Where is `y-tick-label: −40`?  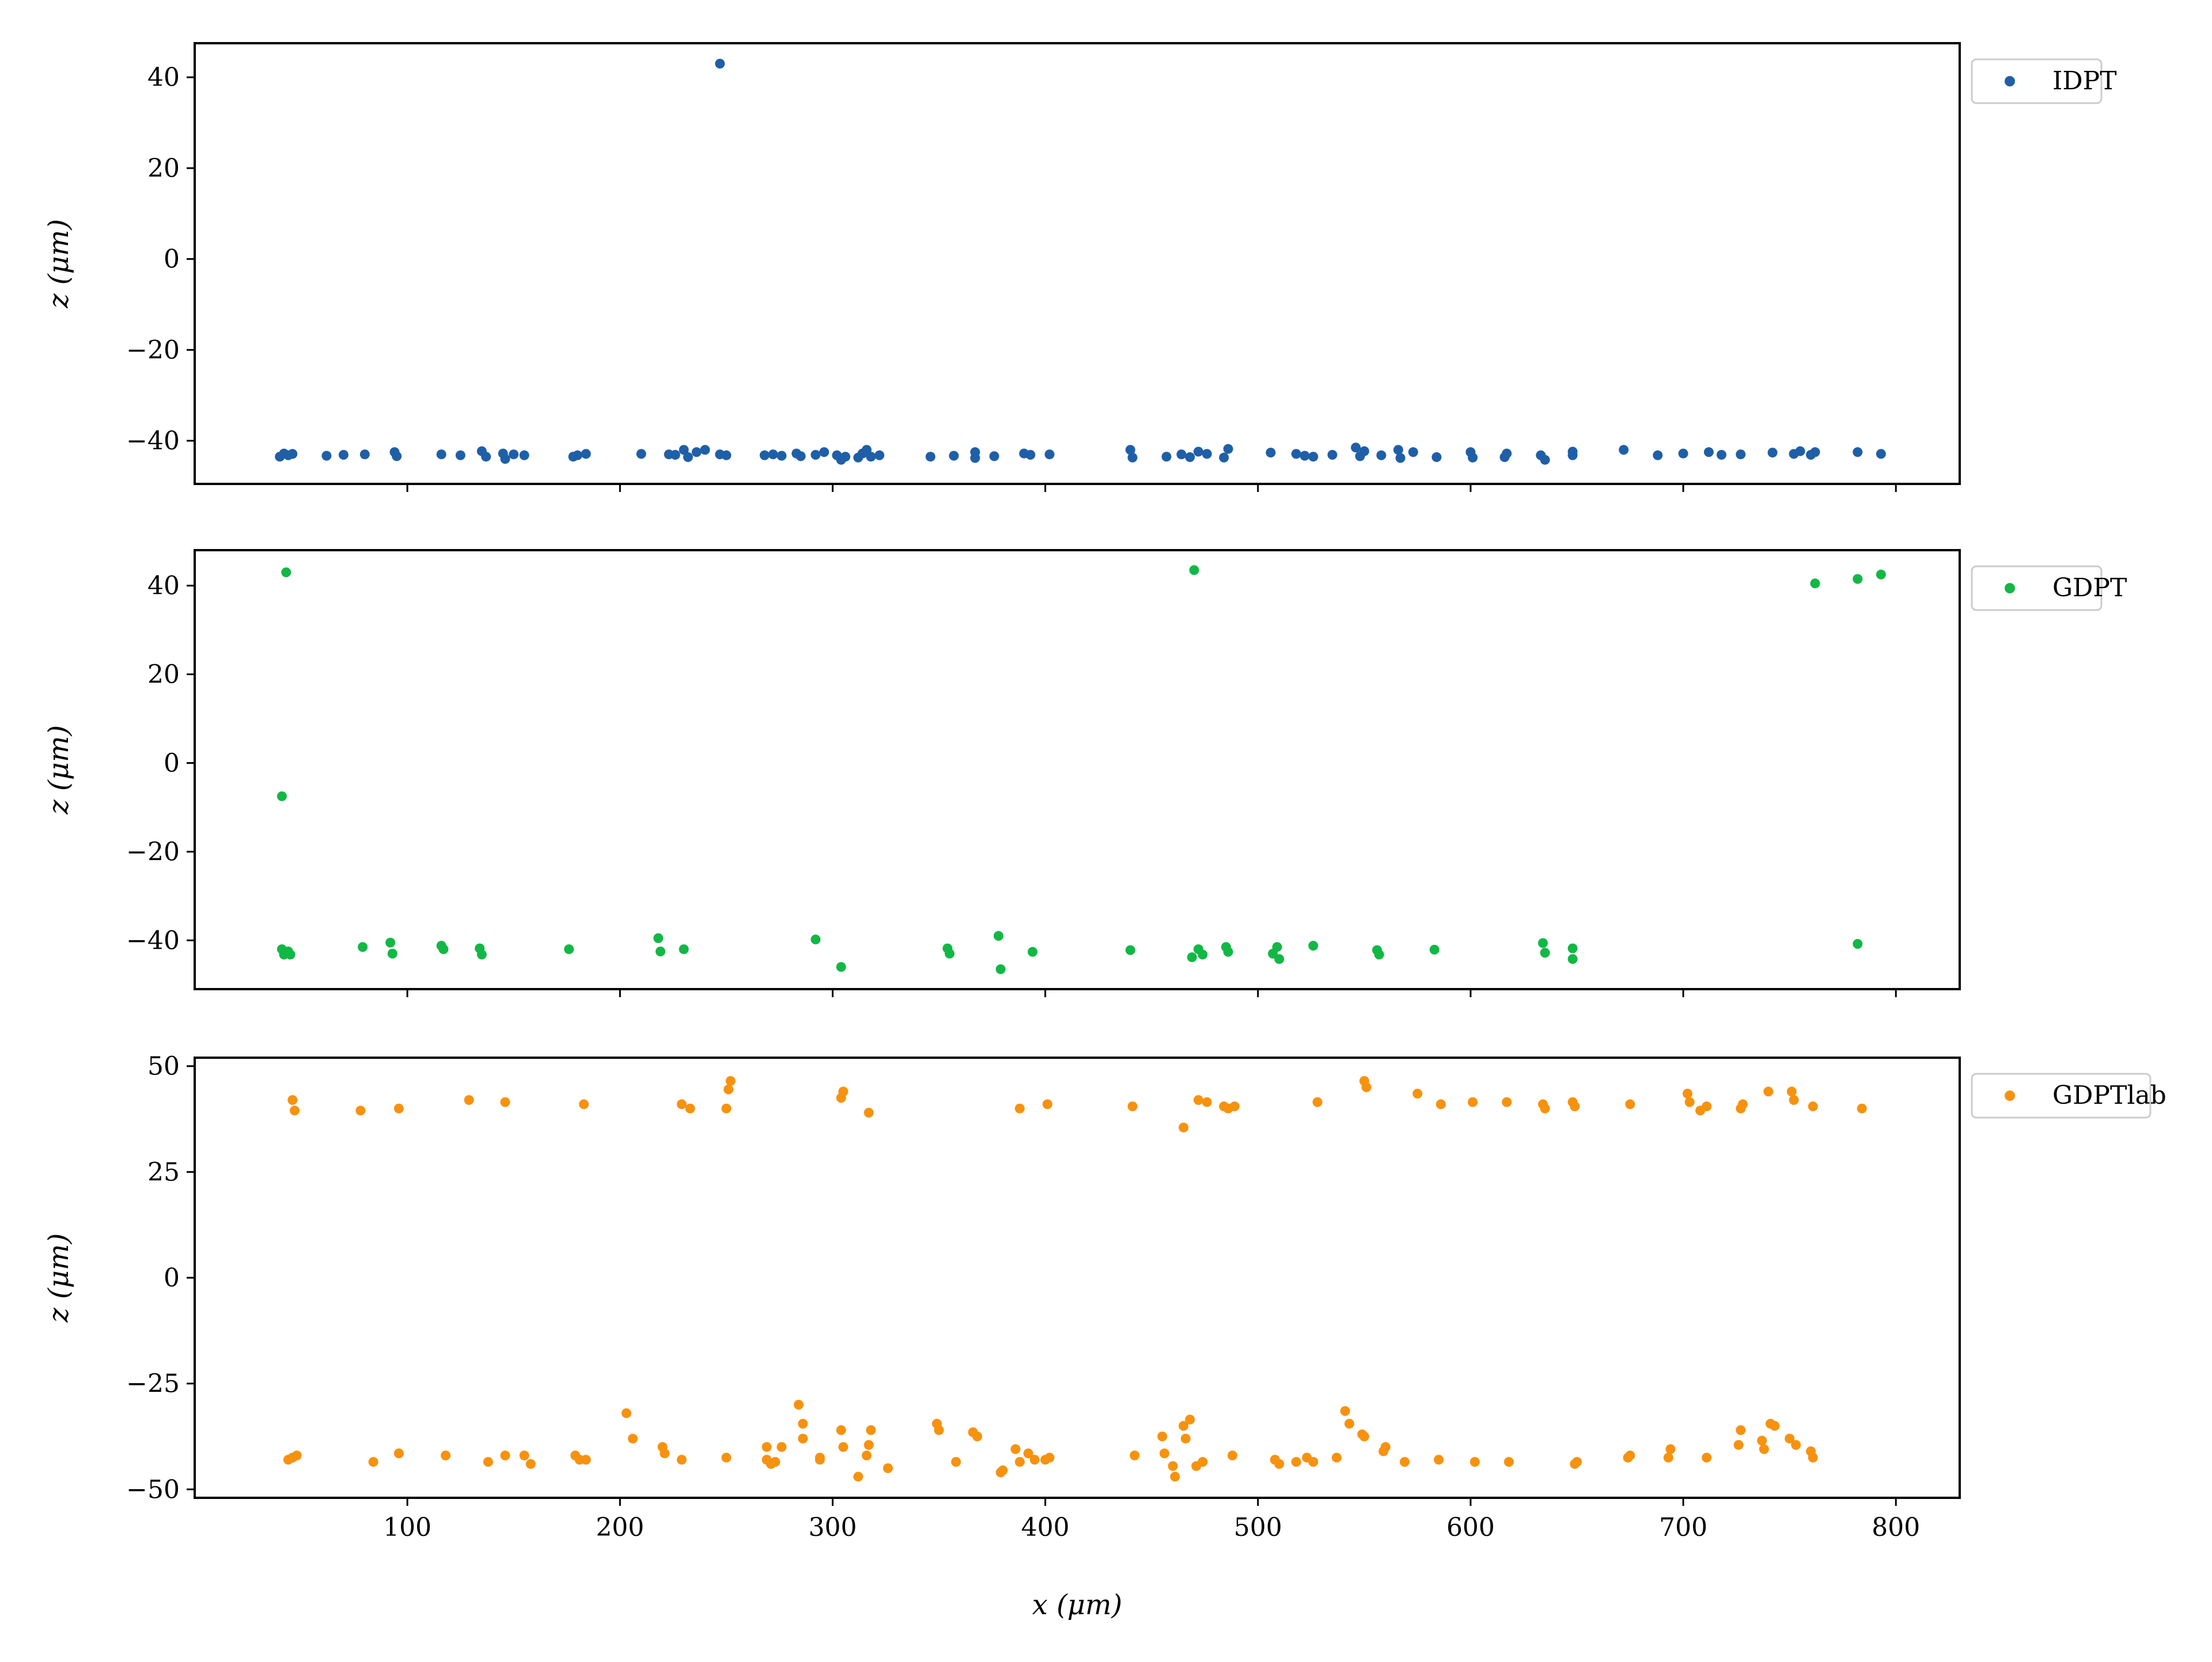
y-tick-label: −40 is located at coordinates (153, 940).